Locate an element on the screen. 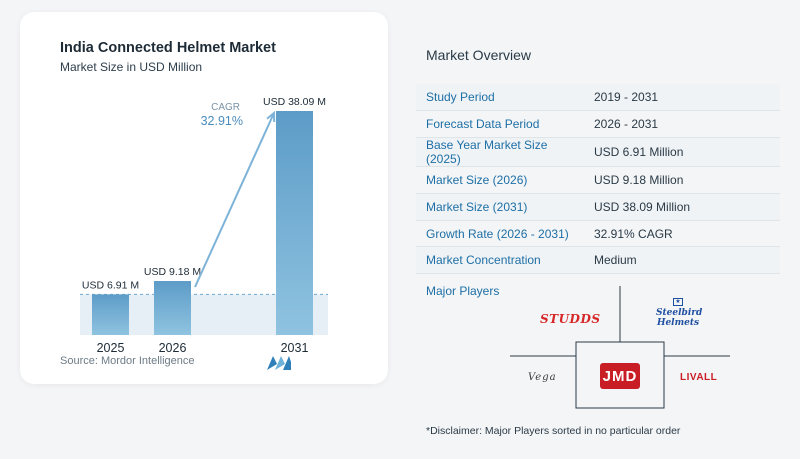 The image size is (800, 459). steelbird-logo-text: Steelbird Helmets is located at coordinates (679, 318).